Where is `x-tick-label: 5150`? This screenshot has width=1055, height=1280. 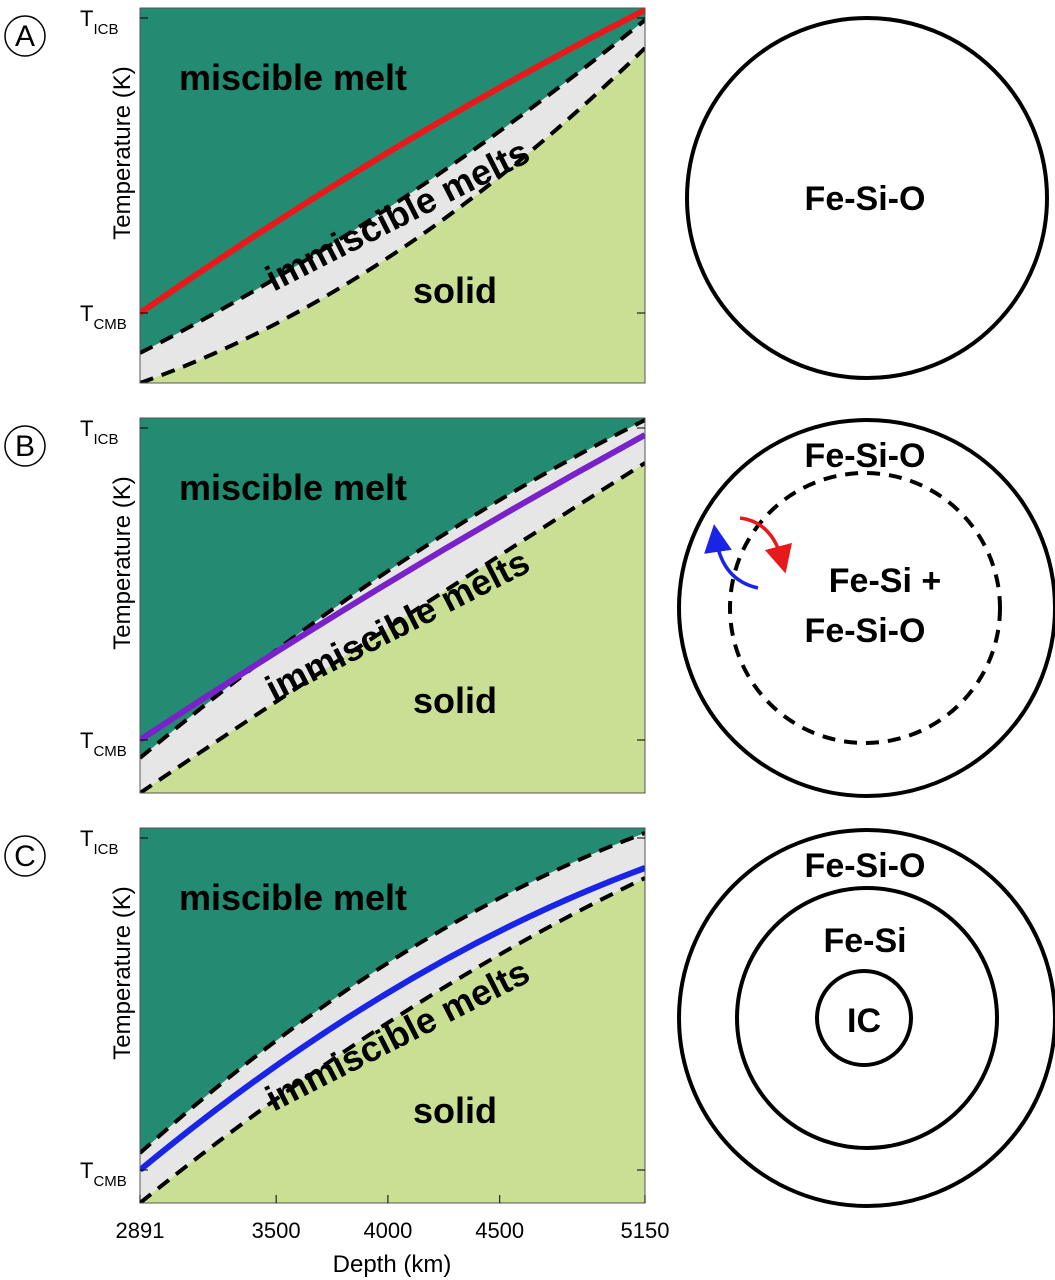 x-tick-label: 5150 is located at coordinates (645, 1230).